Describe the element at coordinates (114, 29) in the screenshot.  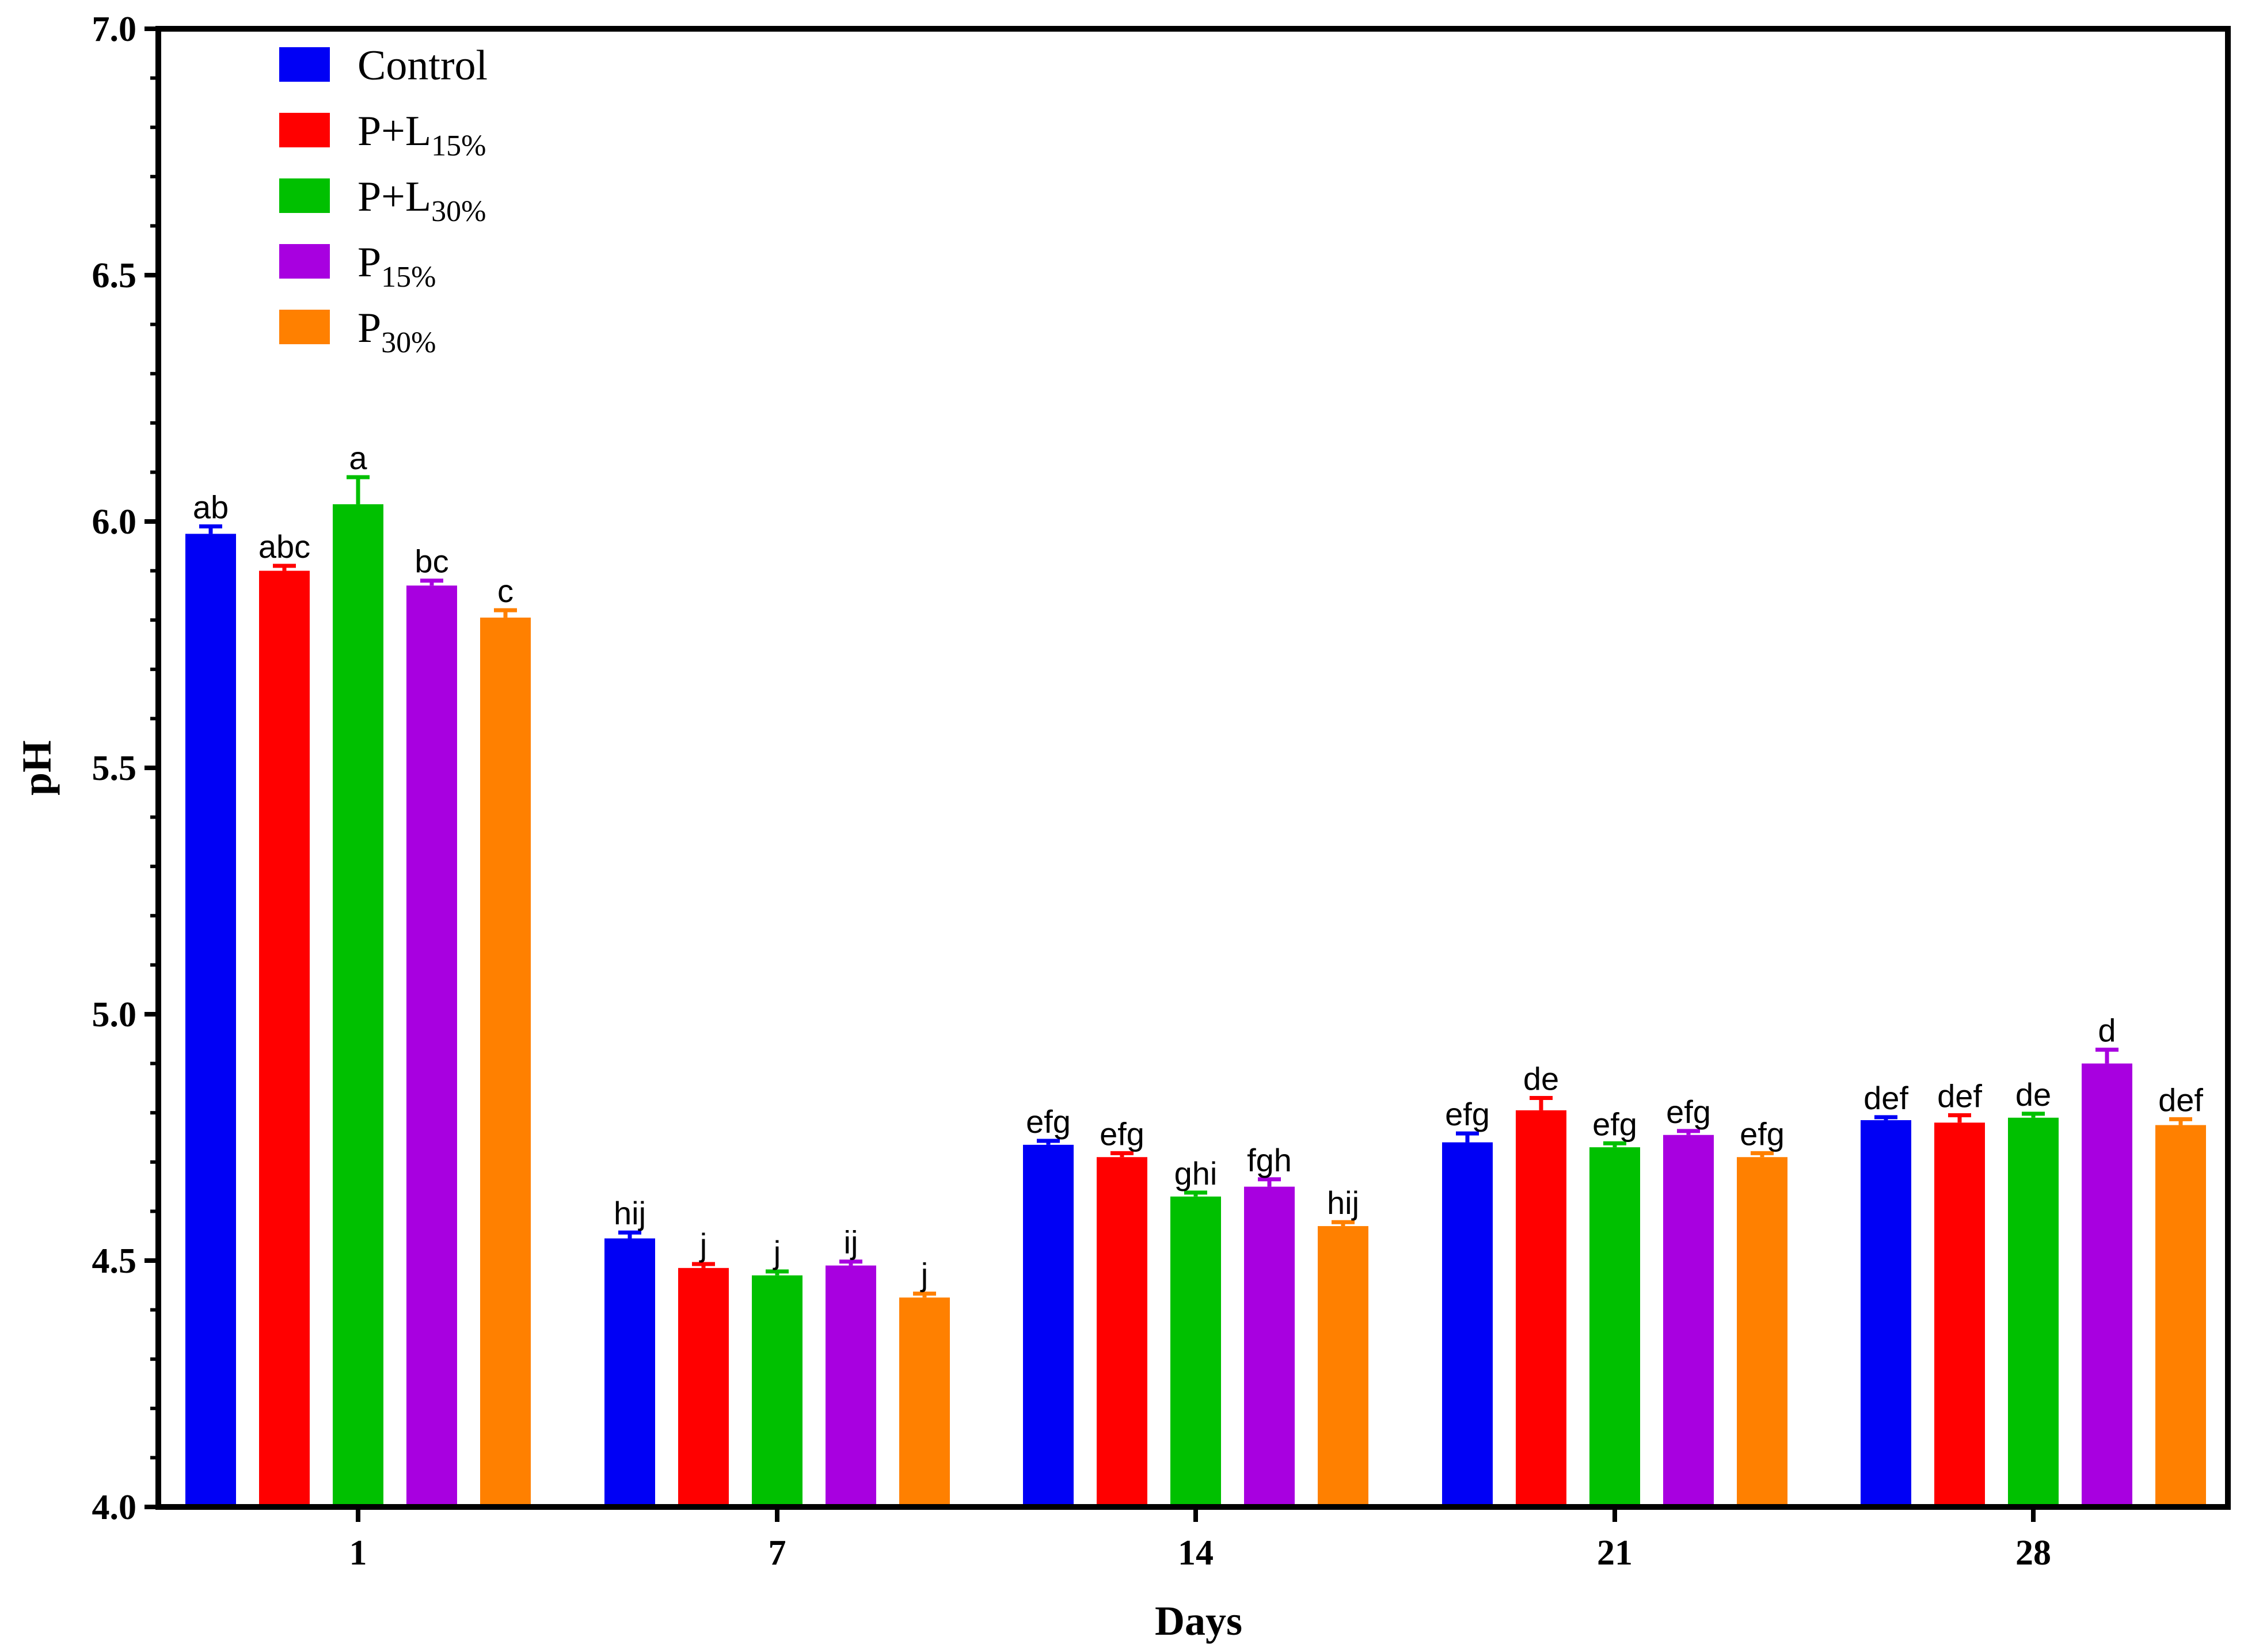
I see `y-tick-label: 7.0` at that location.